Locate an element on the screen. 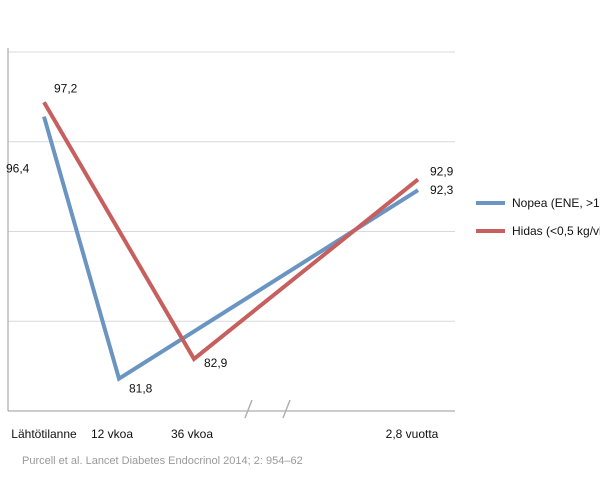  data-label: 81,8 is located at coordinates (141, 389).